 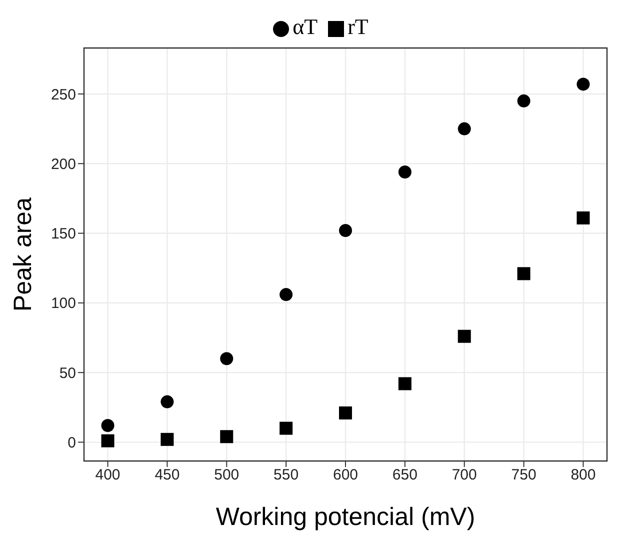 I want to click on x-tick-label: 450, so click(x=167, y=475).